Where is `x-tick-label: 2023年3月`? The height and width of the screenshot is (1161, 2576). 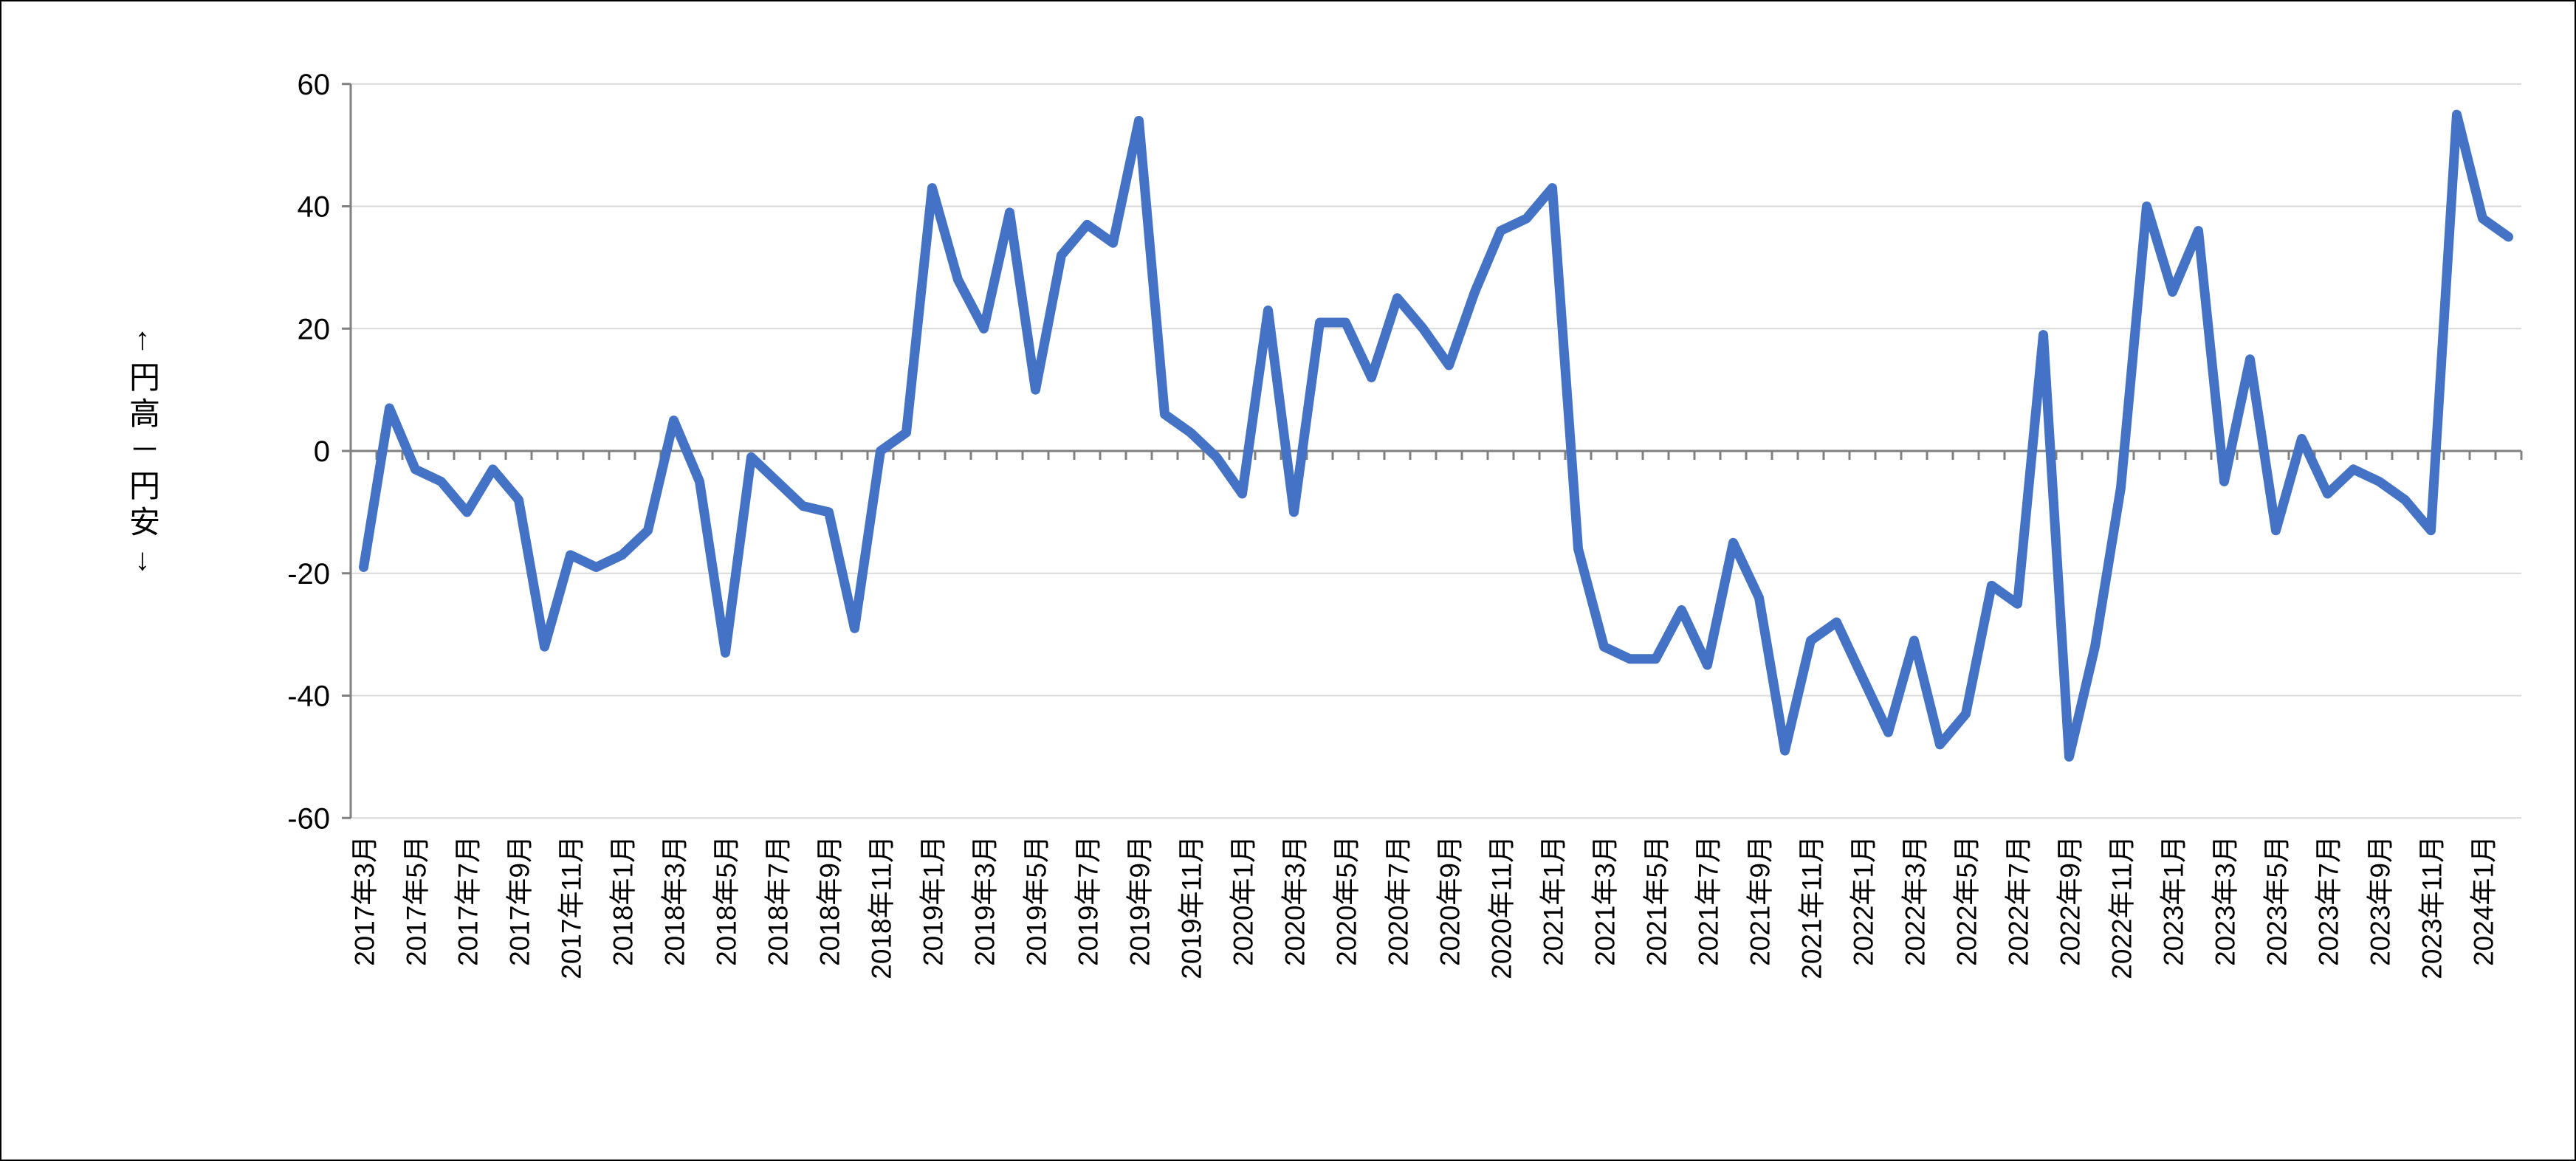 x-tick-label: 2023年3月 is located at coordinates (2226, 901).